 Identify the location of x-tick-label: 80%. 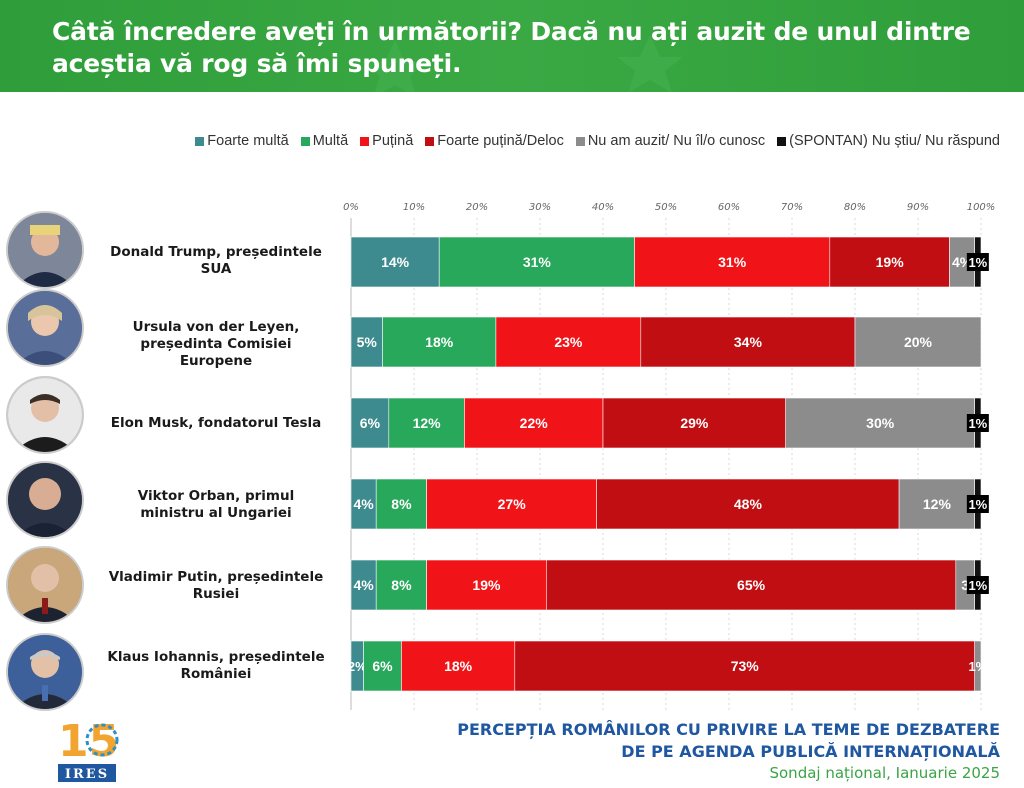
(855, 207).